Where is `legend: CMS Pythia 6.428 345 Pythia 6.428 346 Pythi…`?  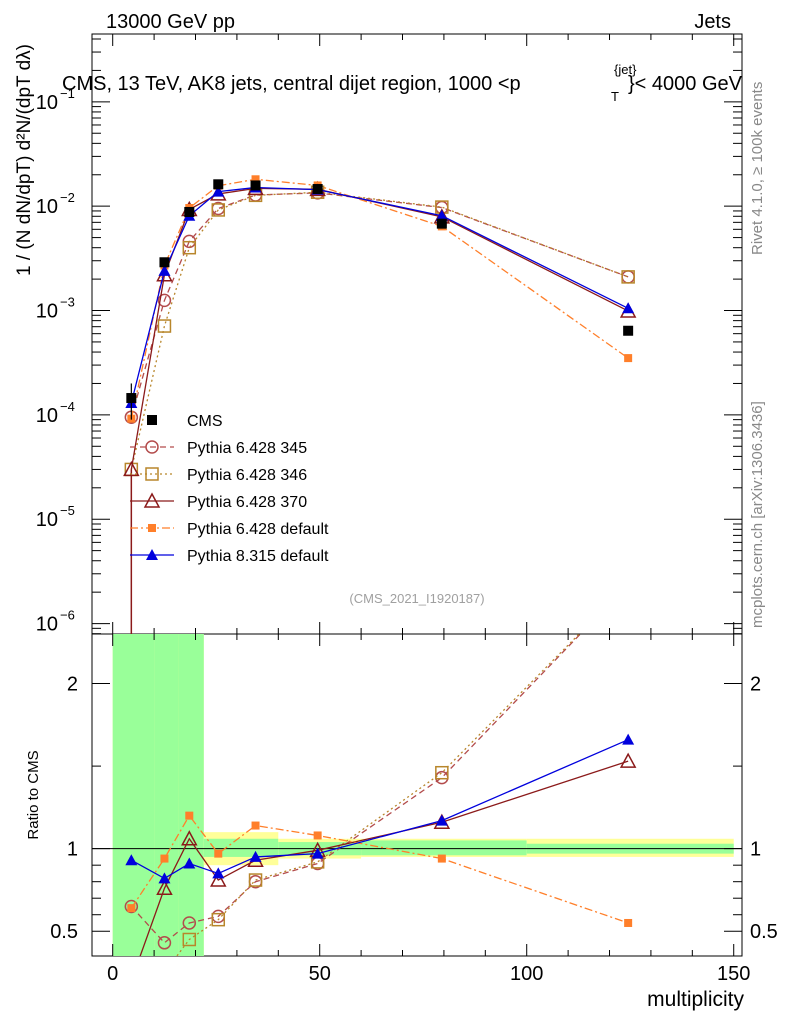
legend: CMS Pythia 6.428 345 Pythia 6.428 346 Pythi… is located at coordinates (229, 489).